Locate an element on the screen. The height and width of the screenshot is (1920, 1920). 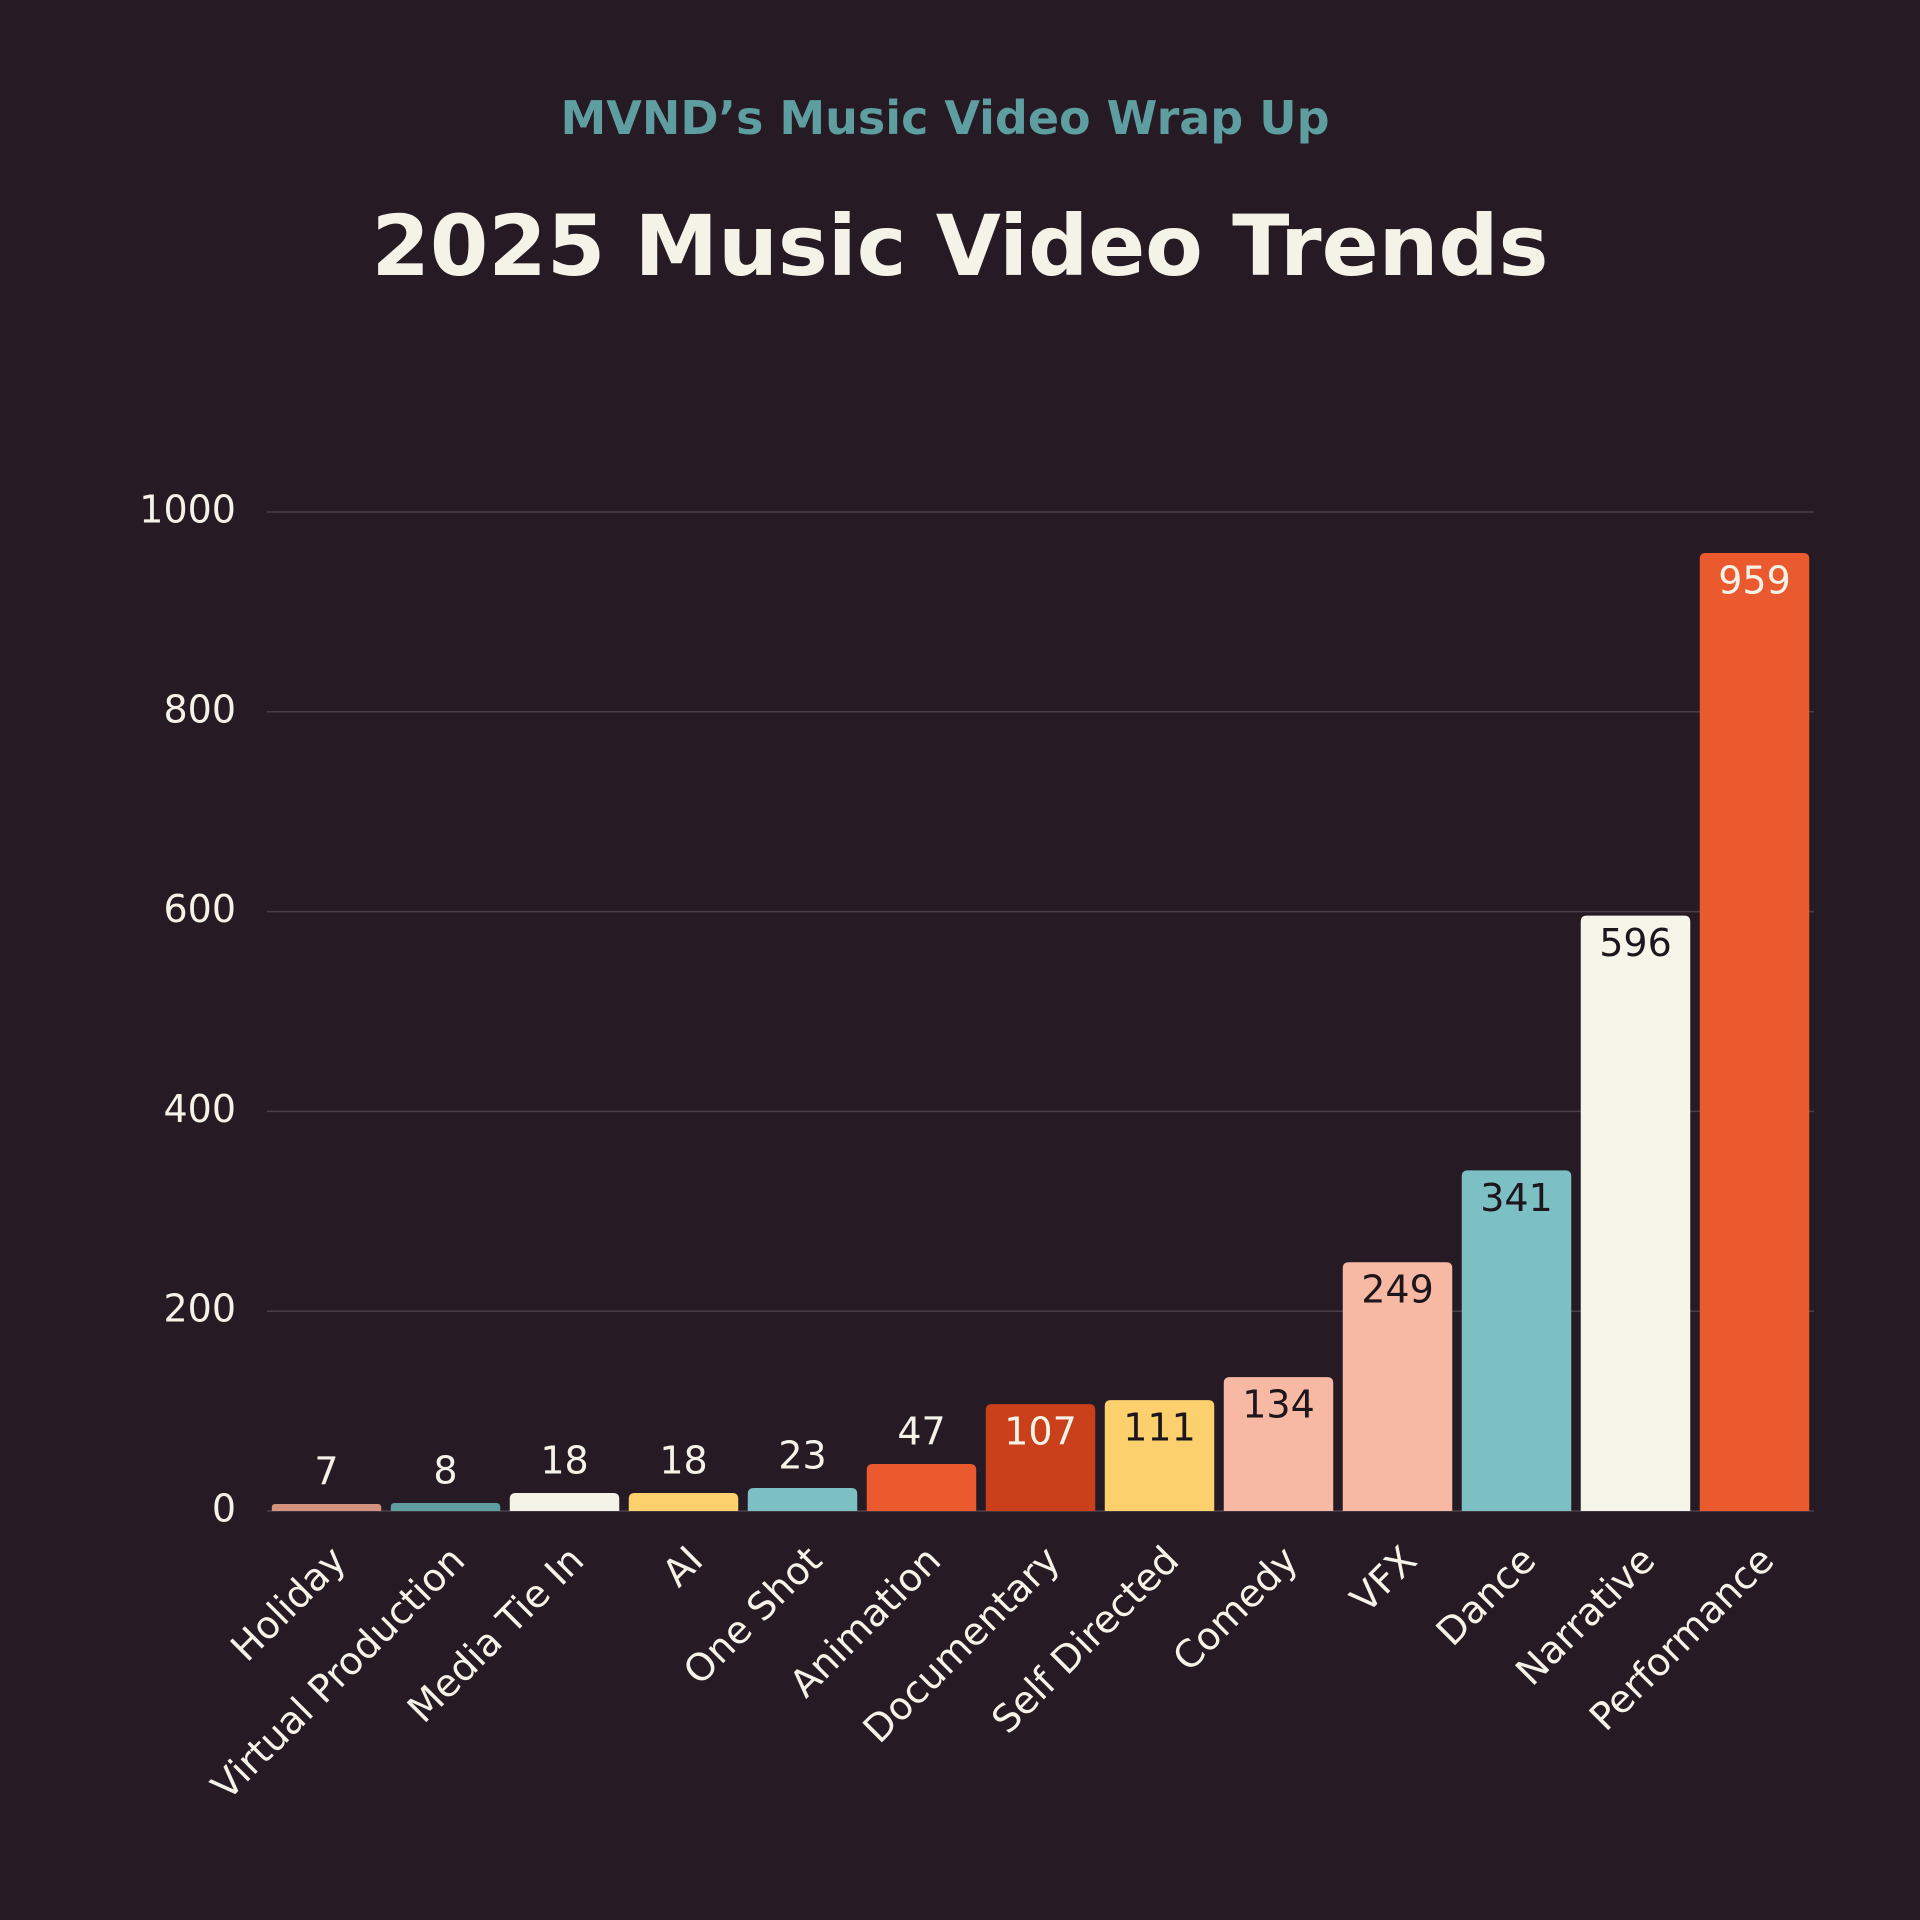
value-label: 134 is located at coordinates (1278, 1405).